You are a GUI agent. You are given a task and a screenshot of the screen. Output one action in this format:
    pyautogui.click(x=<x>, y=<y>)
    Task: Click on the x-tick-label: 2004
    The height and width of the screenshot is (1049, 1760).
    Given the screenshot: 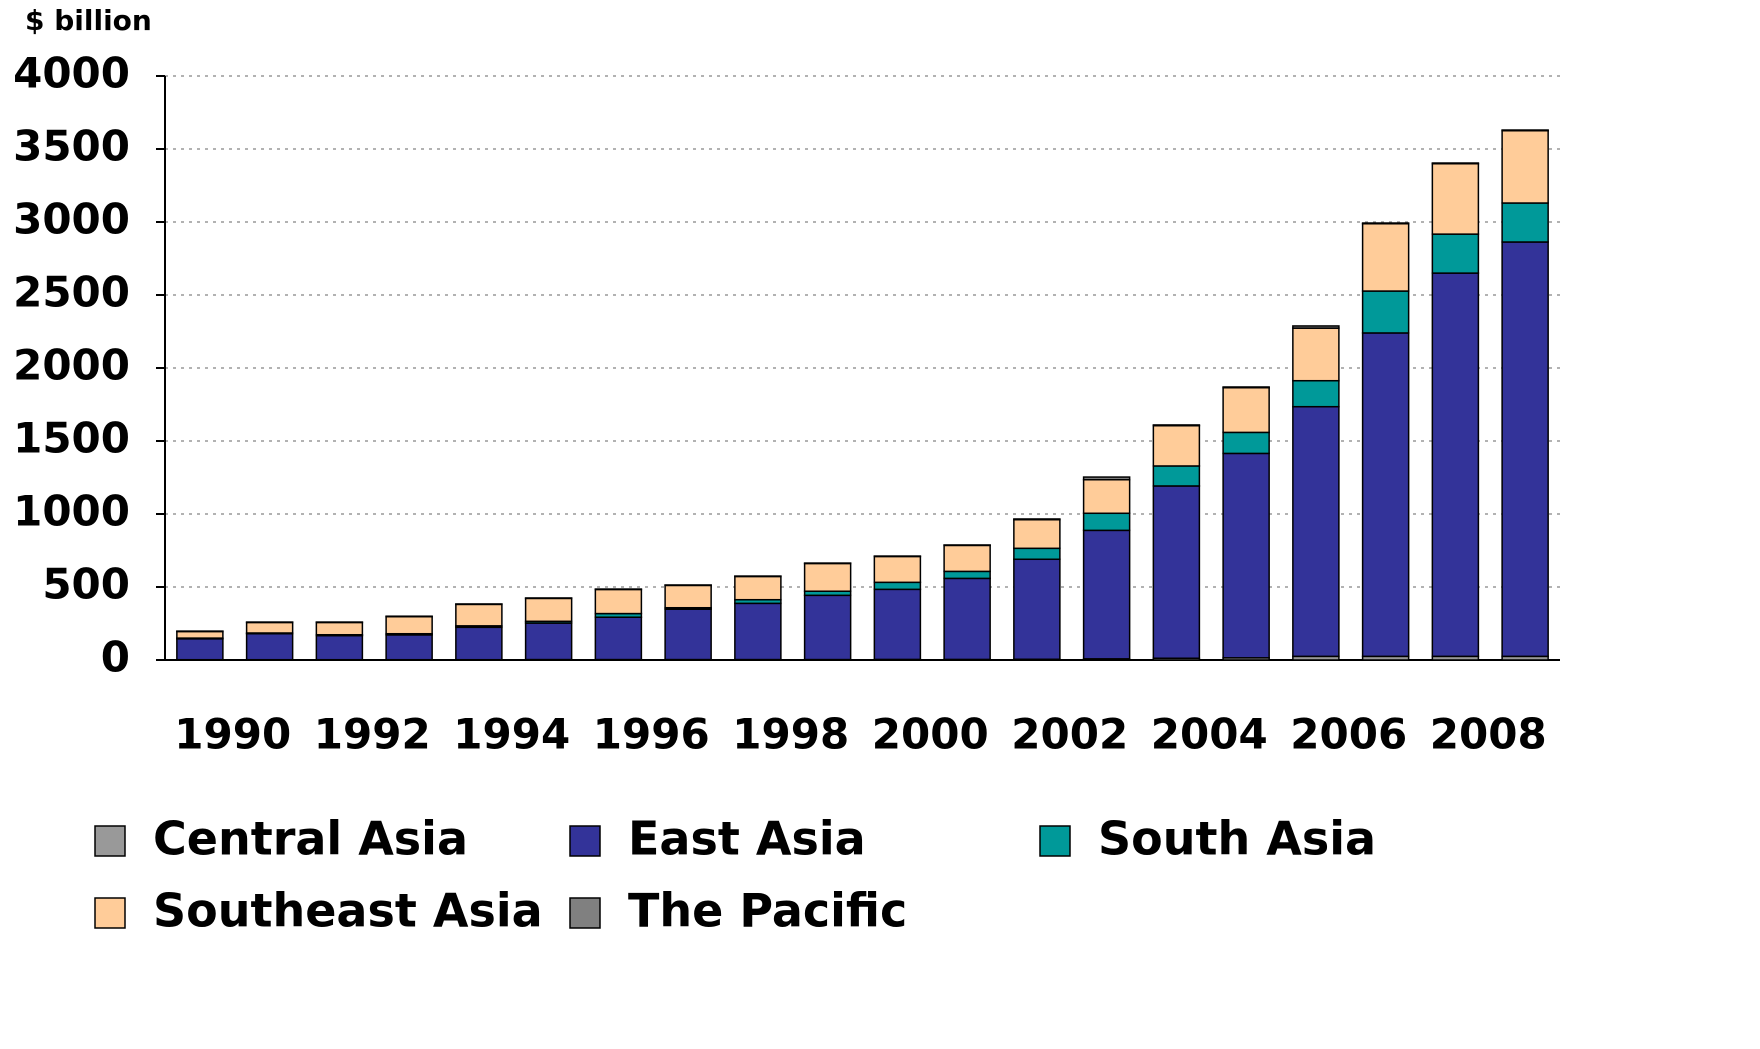 What is the action you would take?
    pyautogui.click(x=1209, y=734)
    